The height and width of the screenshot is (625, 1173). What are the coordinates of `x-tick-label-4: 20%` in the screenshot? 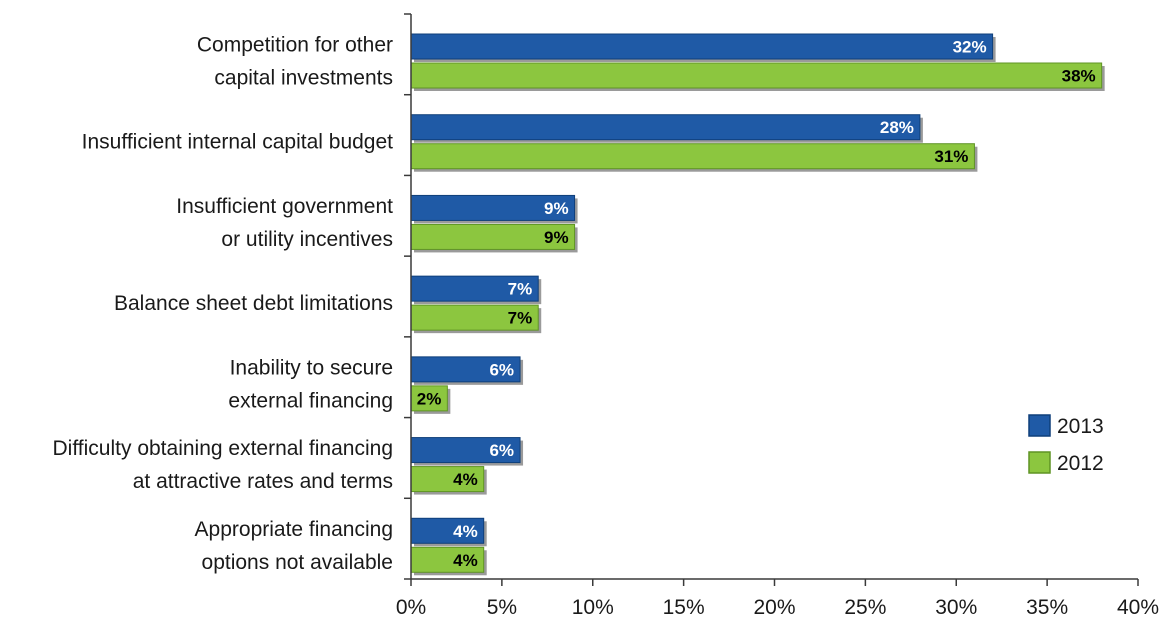 It's located at (774, 607).